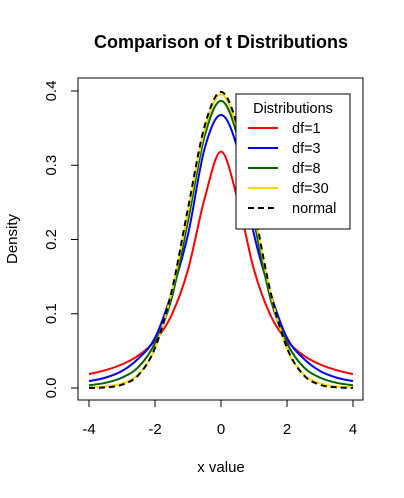  I want to click on legend-entry-label: normal, so click(314, 209).